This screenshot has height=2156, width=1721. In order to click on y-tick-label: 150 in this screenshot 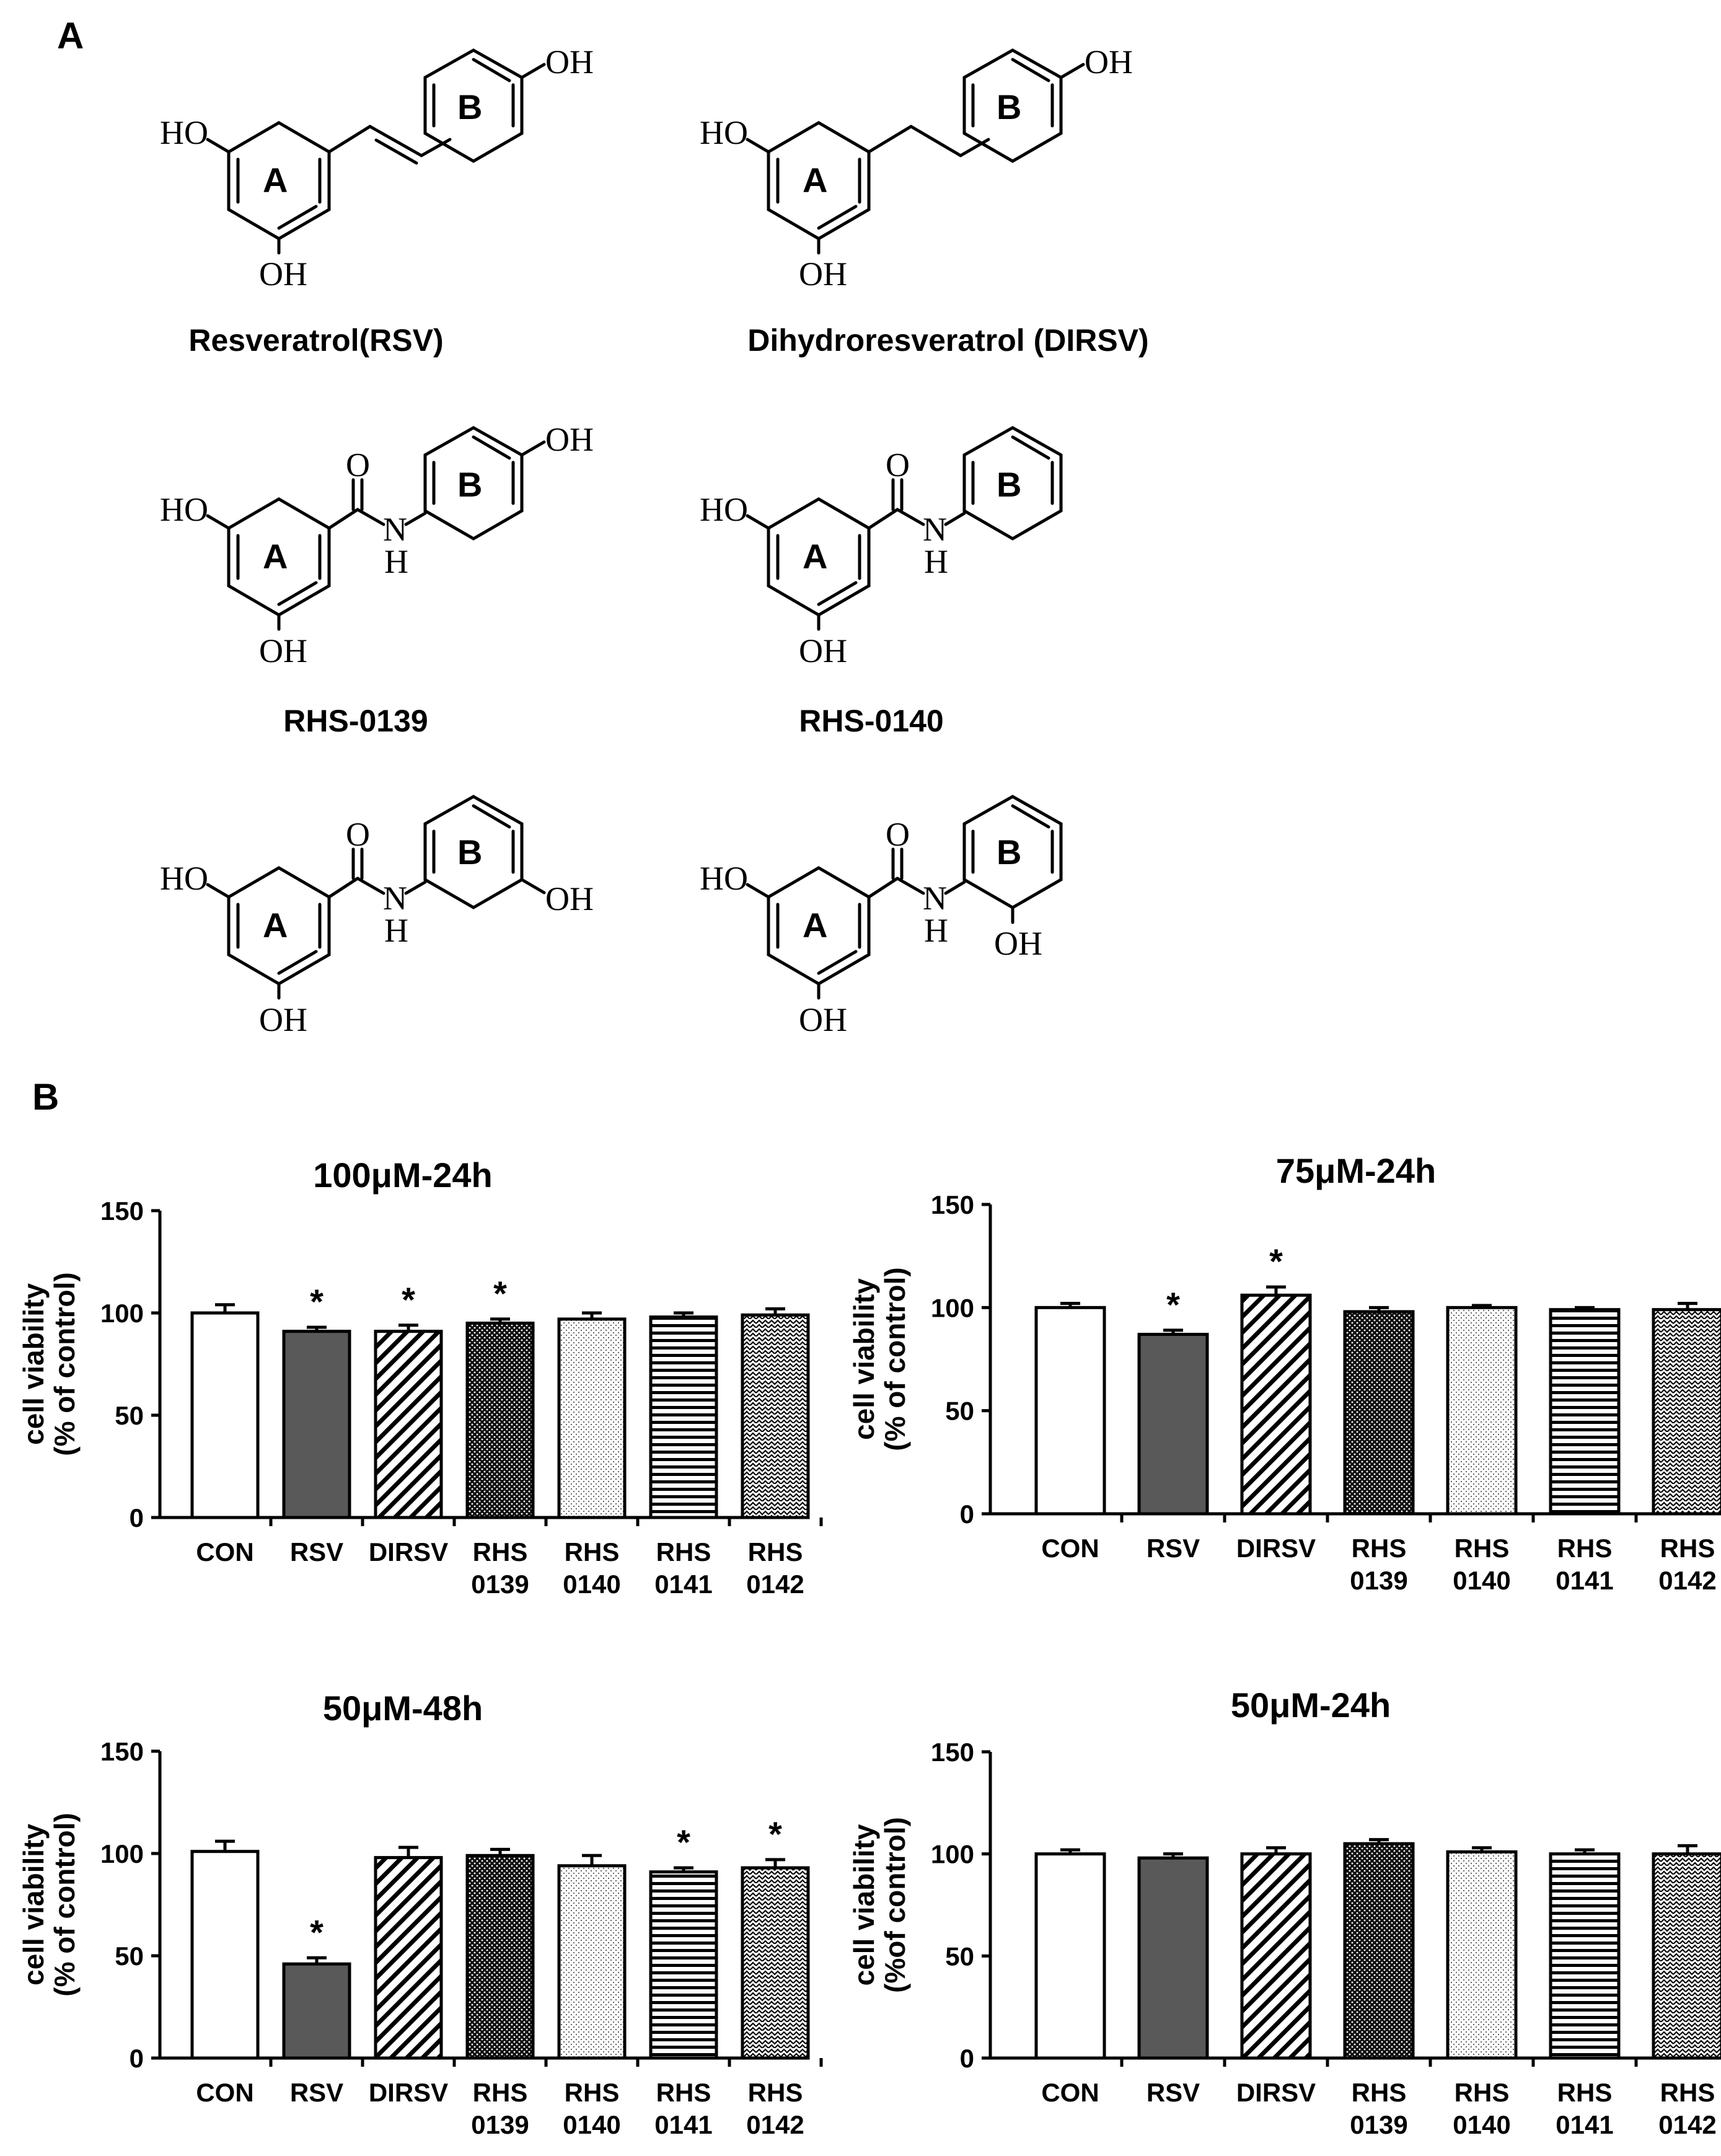, I will do `click(122, 1211)`.